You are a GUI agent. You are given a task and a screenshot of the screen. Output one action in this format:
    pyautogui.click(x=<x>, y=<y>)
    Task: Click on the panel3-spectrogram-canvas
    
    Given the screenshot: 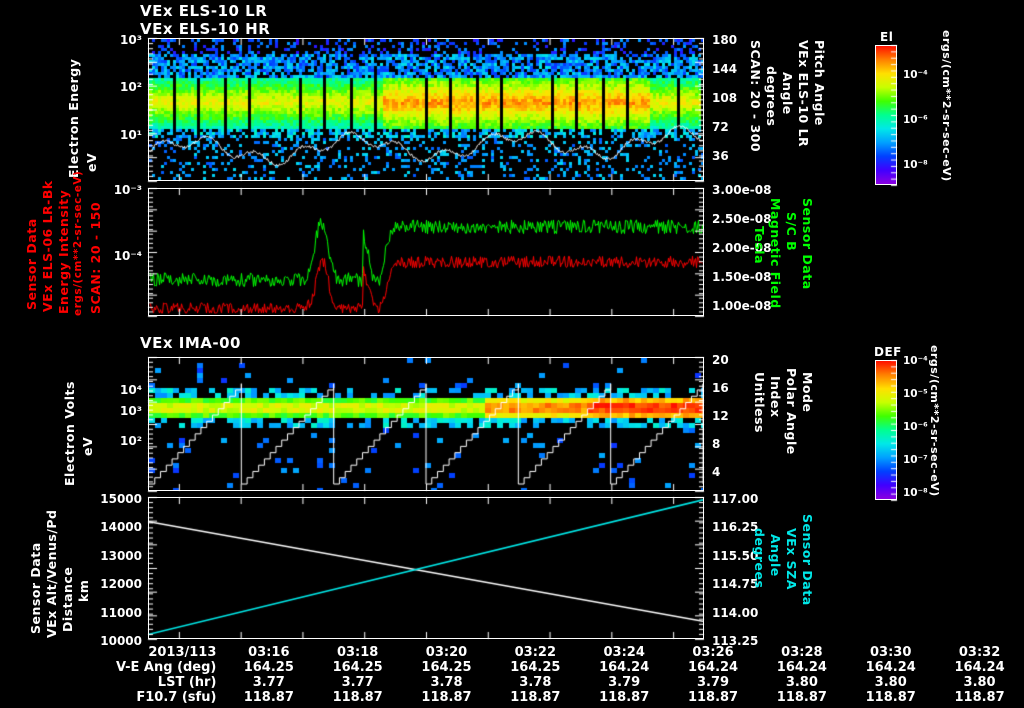 What is the action you would take?
    pyautogui.click(x=426, y=424)
    